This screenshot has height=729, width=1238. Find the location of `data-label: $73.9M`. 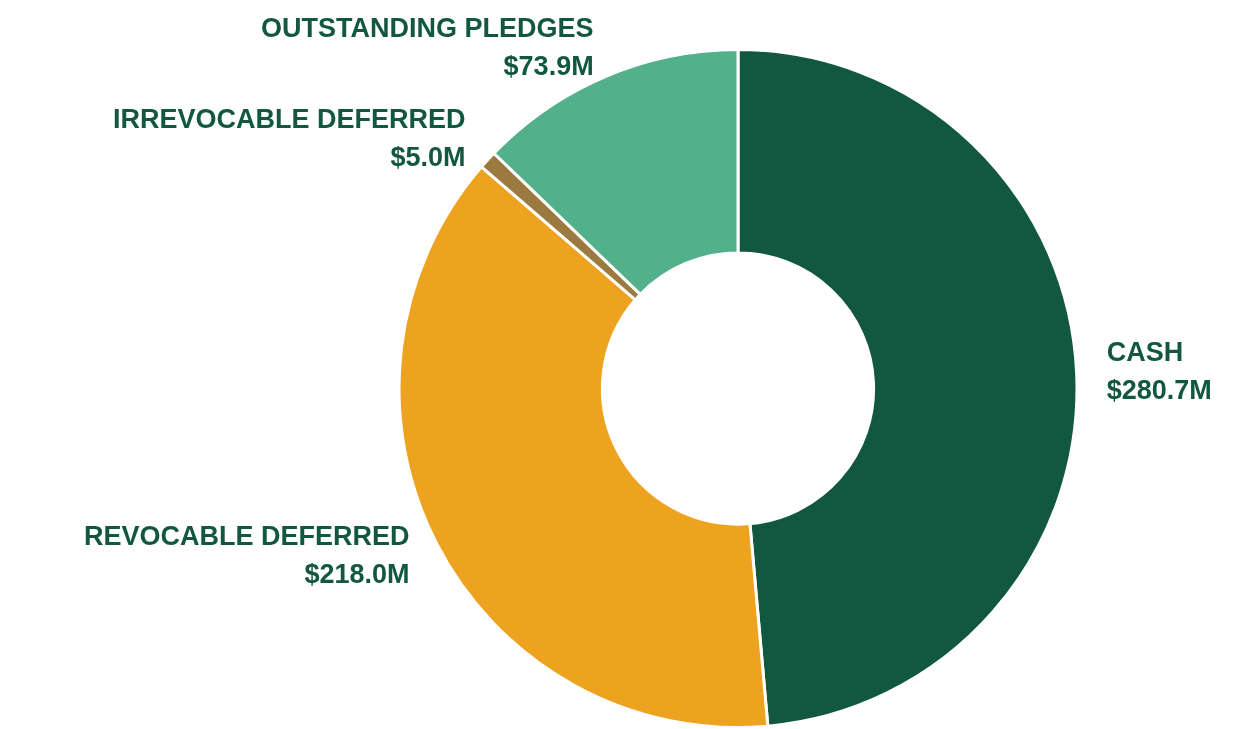

data-label: $73.9M is located at coordinates (548, 66).